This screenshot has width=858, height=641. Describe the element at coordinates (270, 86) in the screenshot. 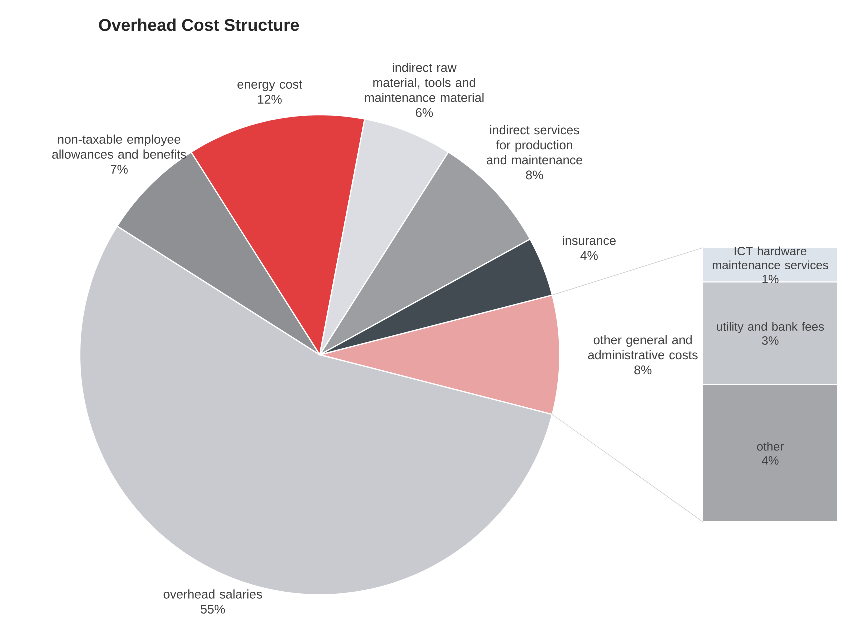

I see `slice-label: energy cost` at that location.